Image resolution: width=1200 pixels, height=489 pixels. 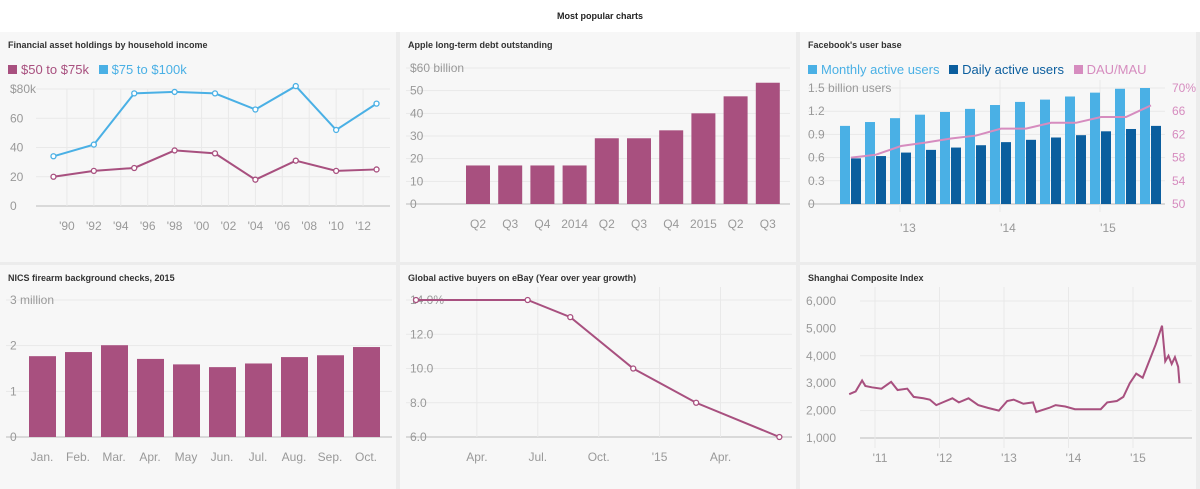 I want to click on page-title: Most popular charts, so click(x=600, y=16).